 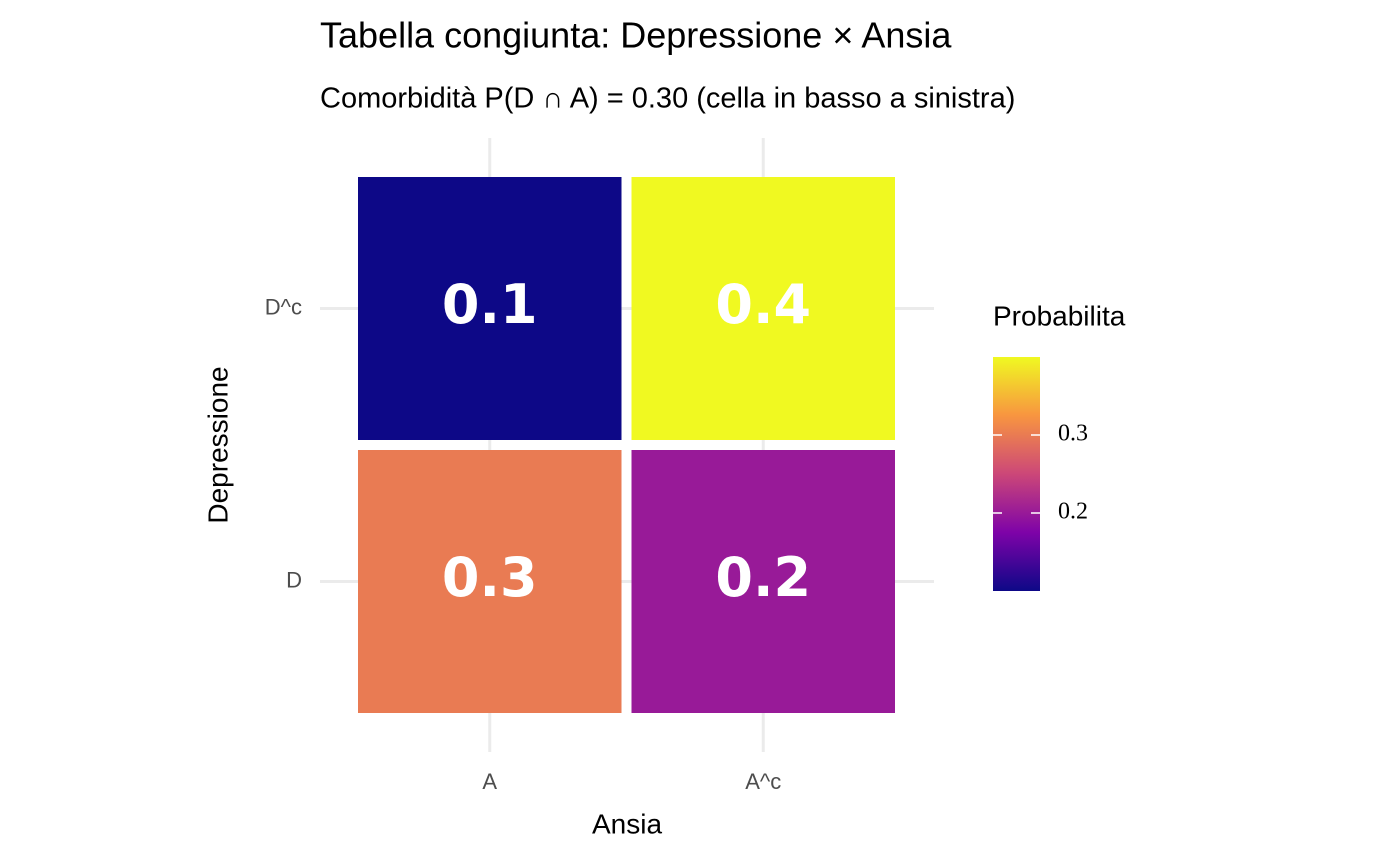 I want to click on cell-value-label: 0.2, so click(x=763, y=577).